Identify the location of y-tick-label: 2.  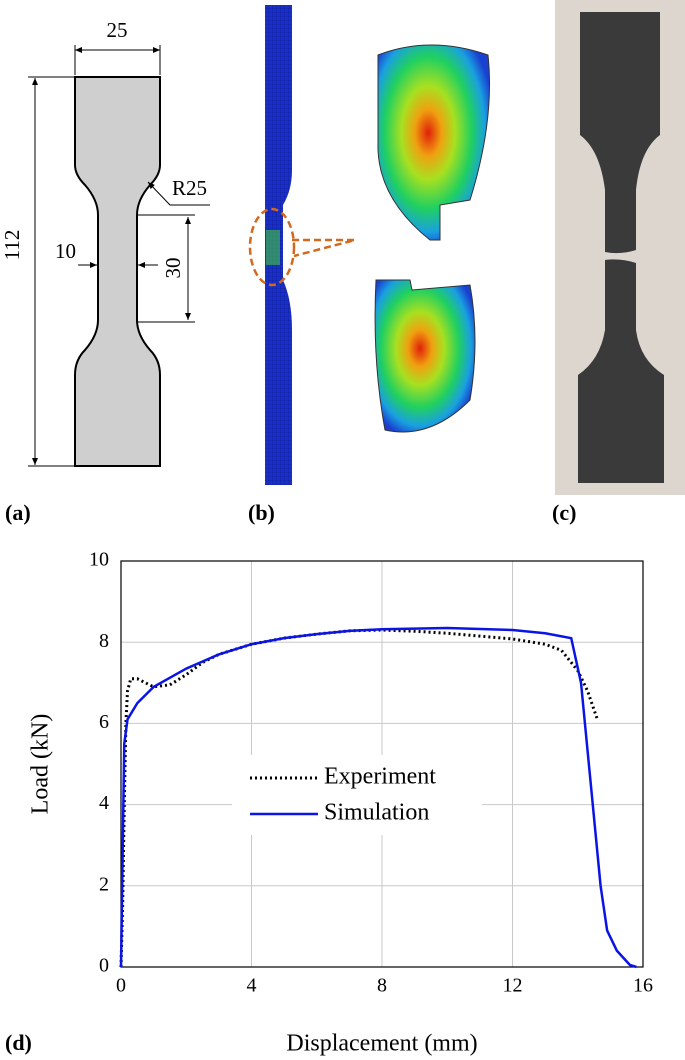
(104, 884).